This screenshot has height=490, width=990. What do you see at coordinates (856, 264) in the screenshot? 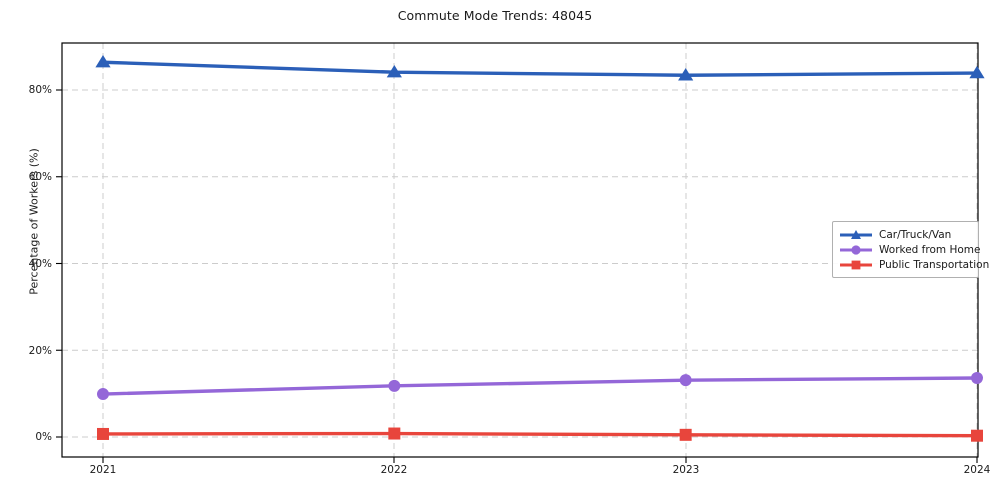
I see `legend-swatch-transit-line` at bounding box center [856, 264].